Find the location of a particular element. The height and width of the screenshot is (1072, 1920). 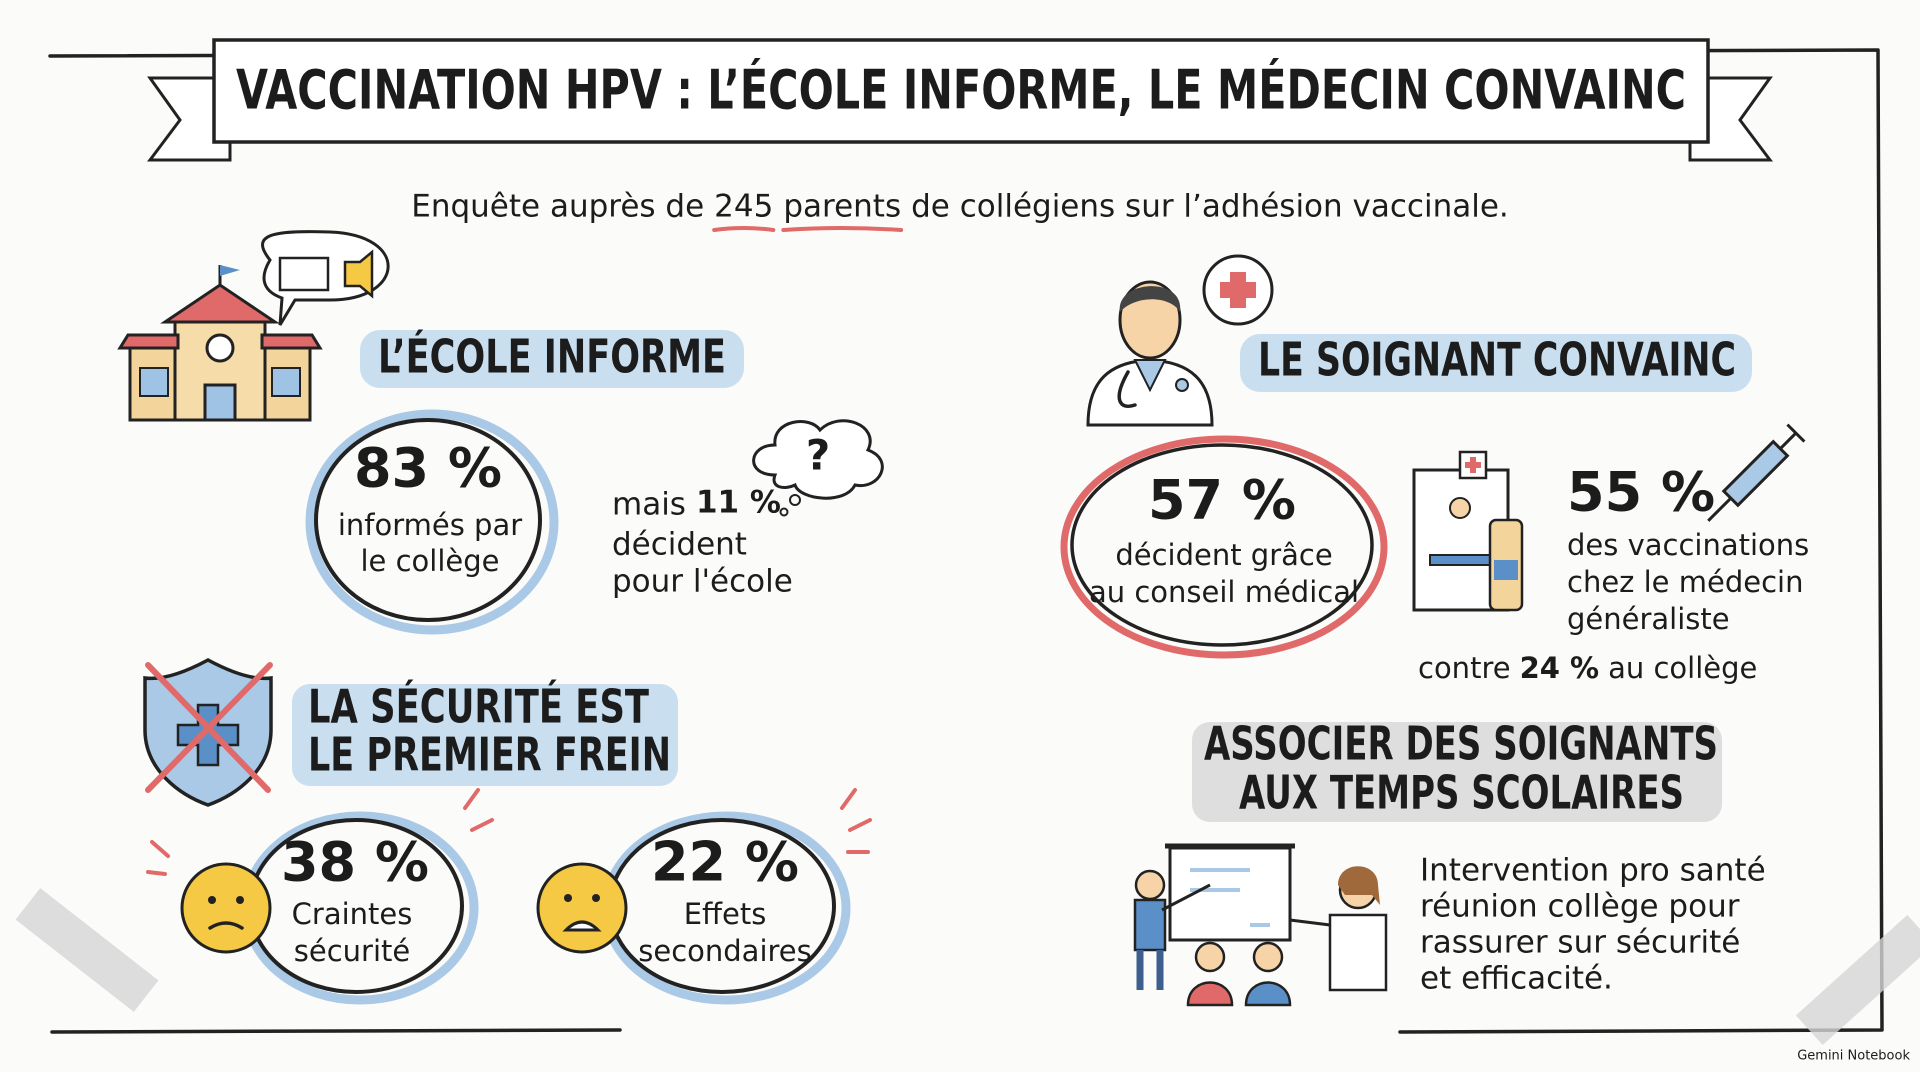

section-heading: AUX TEMPS SCOLAIRES is located at coordinates (1461, 793).